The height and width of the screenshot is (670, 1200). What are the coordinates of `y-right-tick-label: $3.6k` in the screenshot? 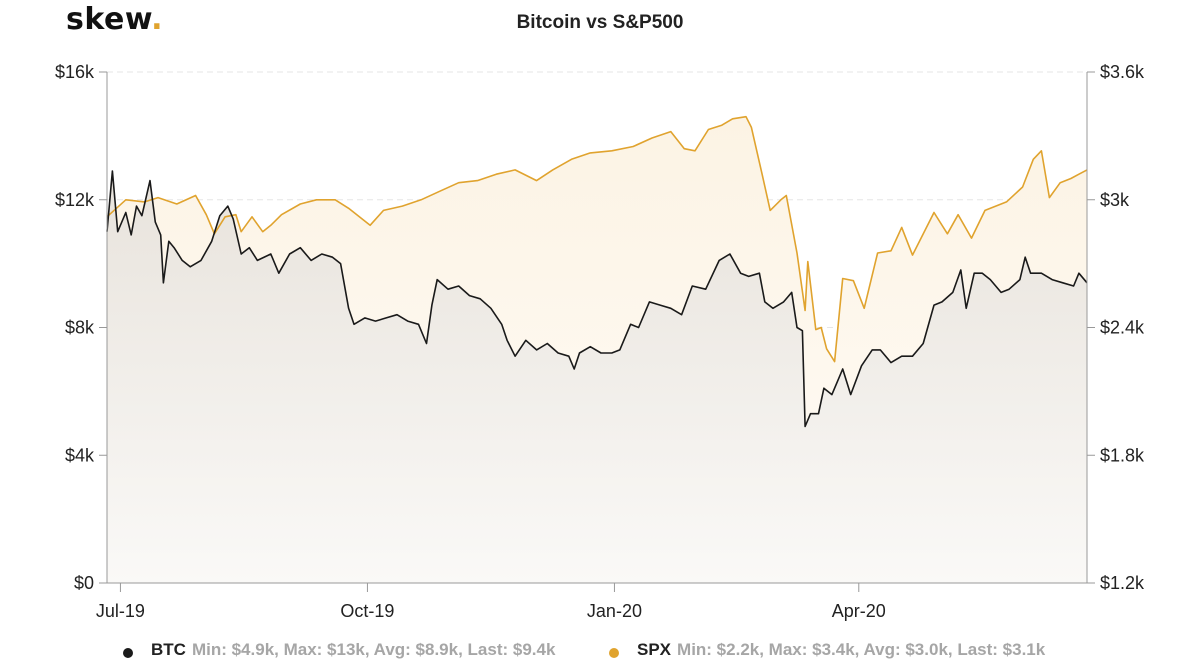 It's located at (1122, 72).